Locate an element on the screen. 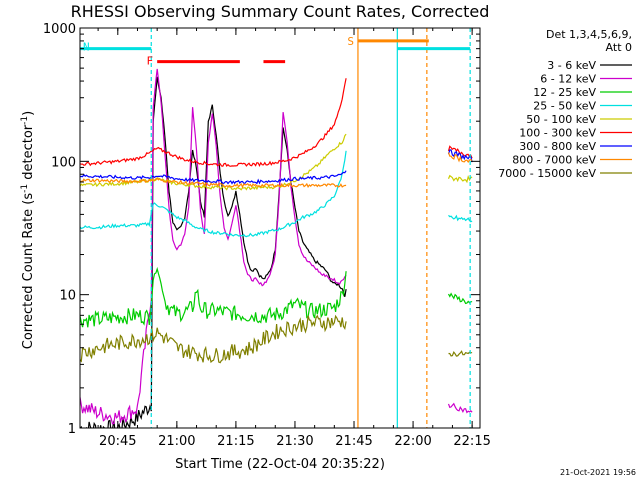 This screenshot has width=640, height=480. x-tick-label: 22:15 is located at coordinates (471, 441).